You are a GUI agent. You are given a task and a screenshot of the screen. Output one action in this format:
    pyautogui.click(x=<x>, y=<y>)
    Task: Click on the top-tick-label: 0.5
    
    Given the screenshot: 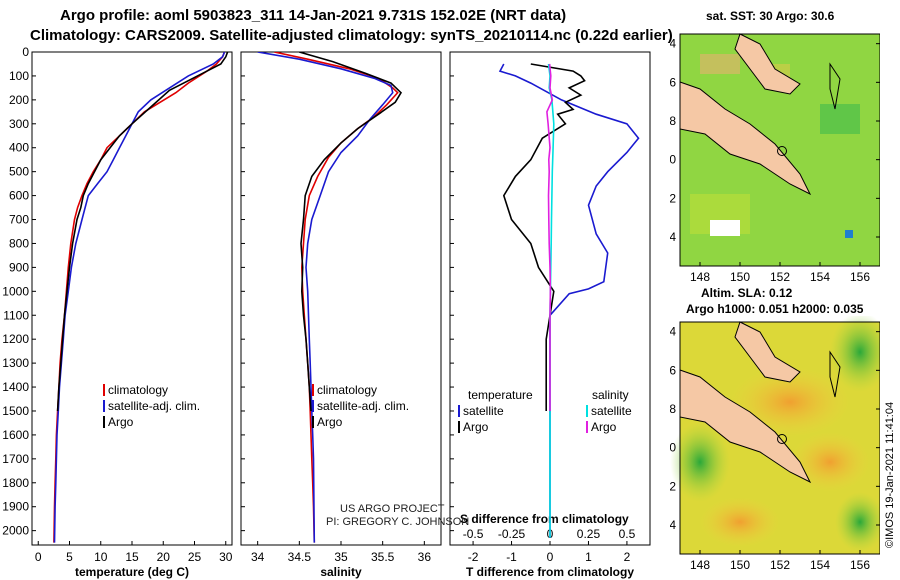 What is the action you would take?
    pyautogui.click(x=627, y=534)
    